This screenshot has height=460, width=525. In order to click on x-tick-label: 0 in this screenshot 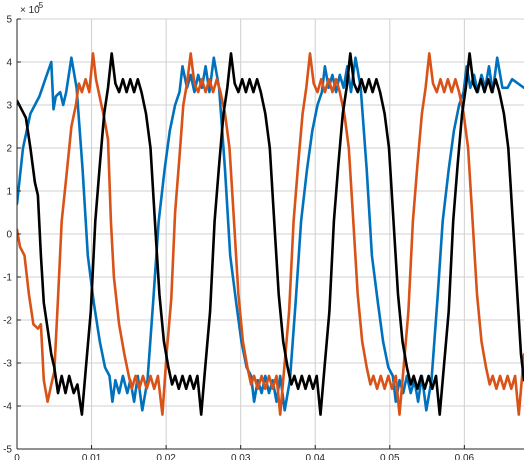, I will do `click(17, 456)`.